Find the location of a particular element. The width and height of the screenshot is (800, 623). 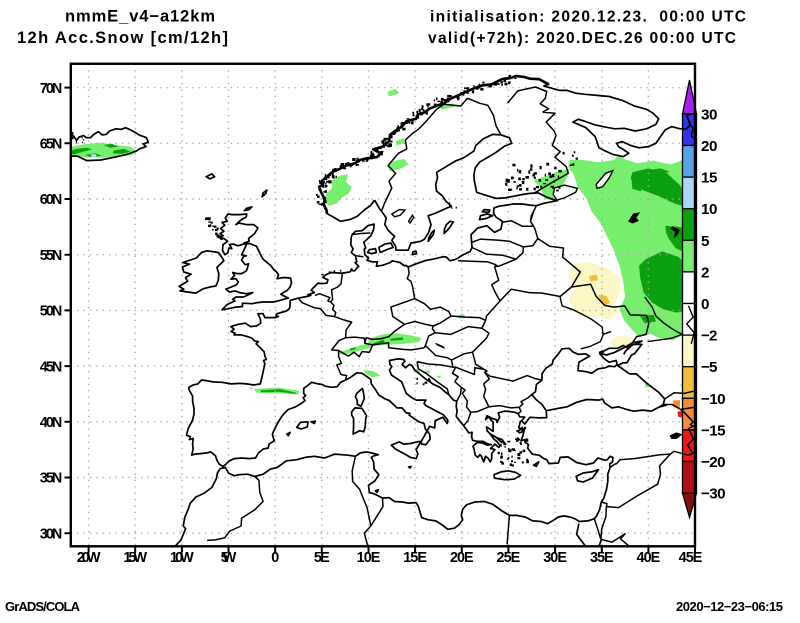

svg-text: 55N is located at coordinates (51, 256).